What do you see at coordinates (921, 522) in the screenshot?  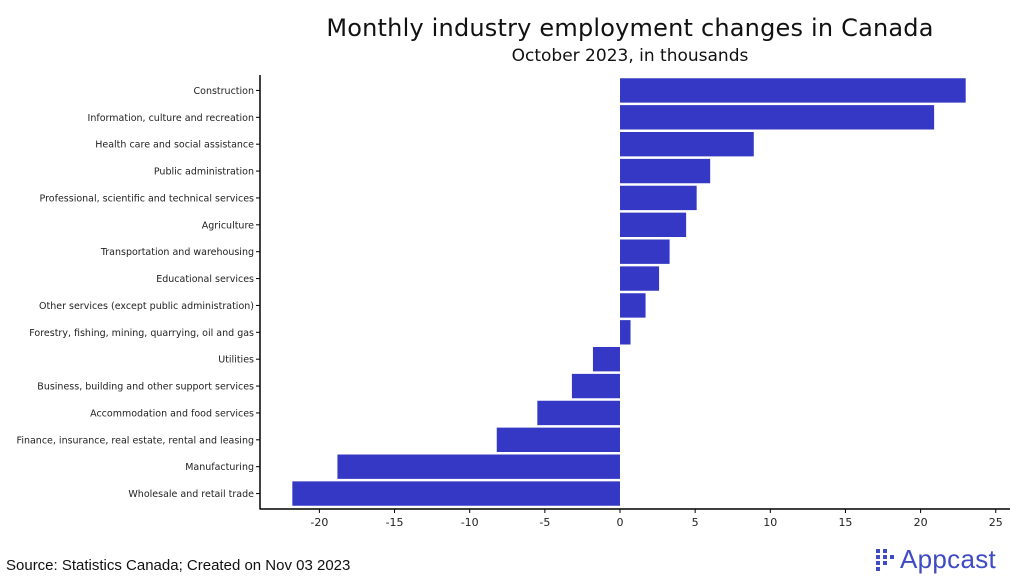 I see `x-tick-label: 20` at bounding box center [921, 522].